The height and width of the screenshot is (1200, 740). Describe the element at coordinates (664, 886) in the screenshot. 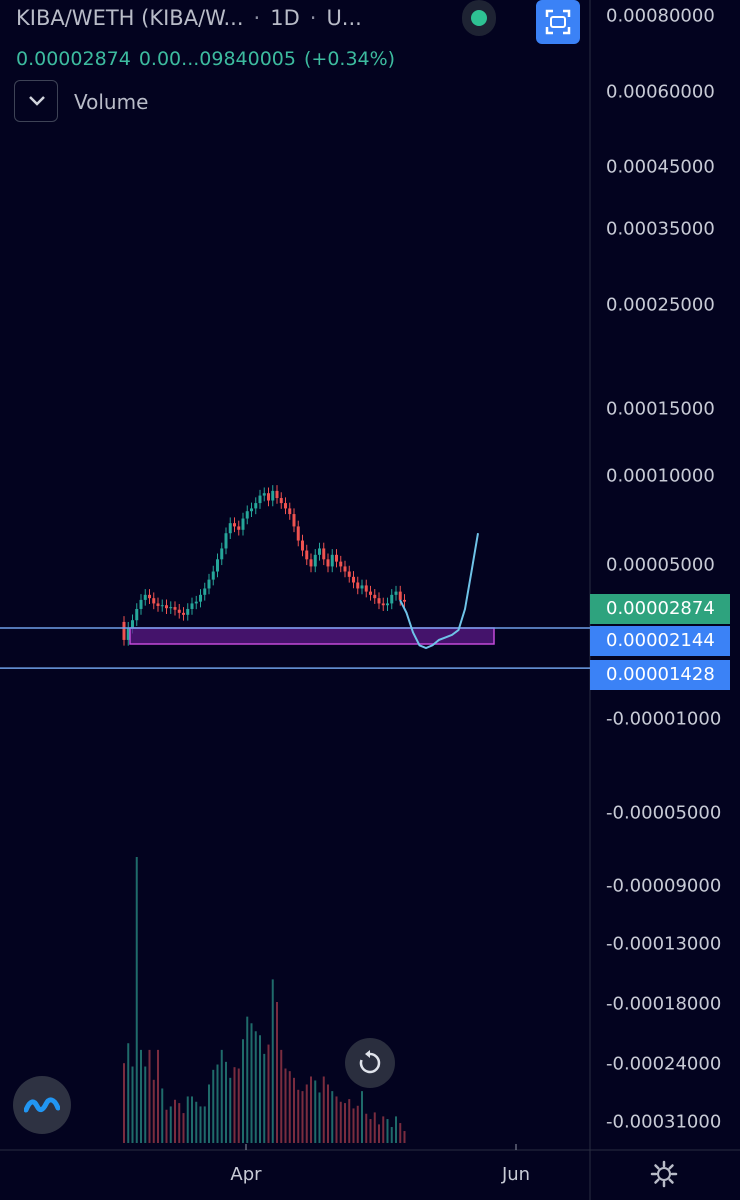

I see `price-axis-label: -0.00009000` at that location.